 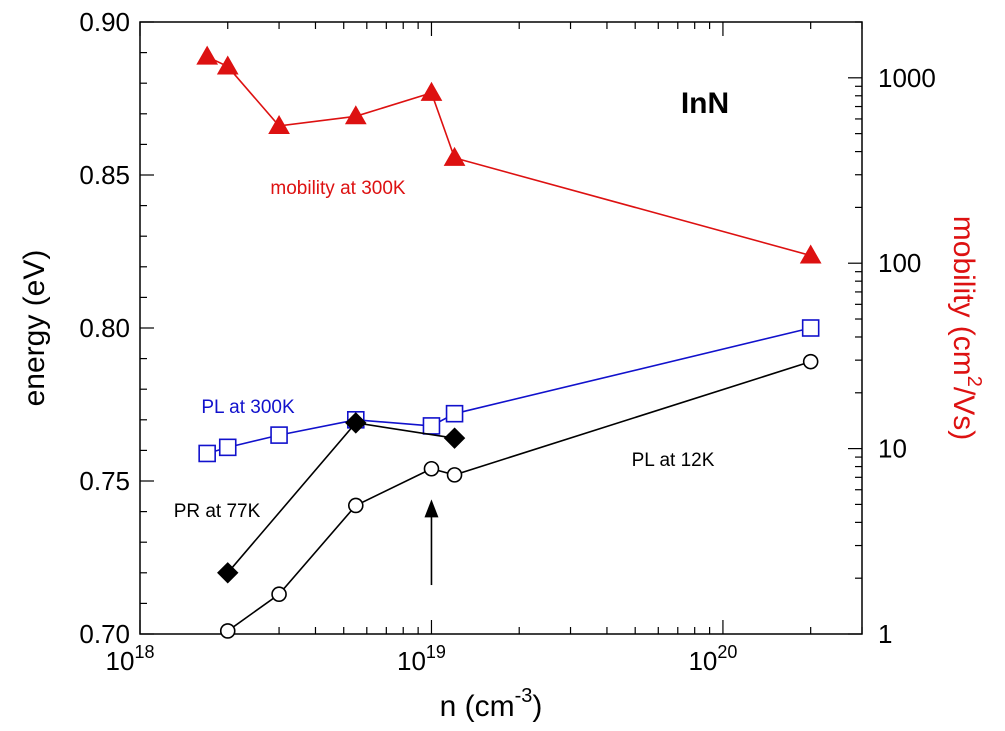 I want to click on series-line, so click(x=341, y=498).